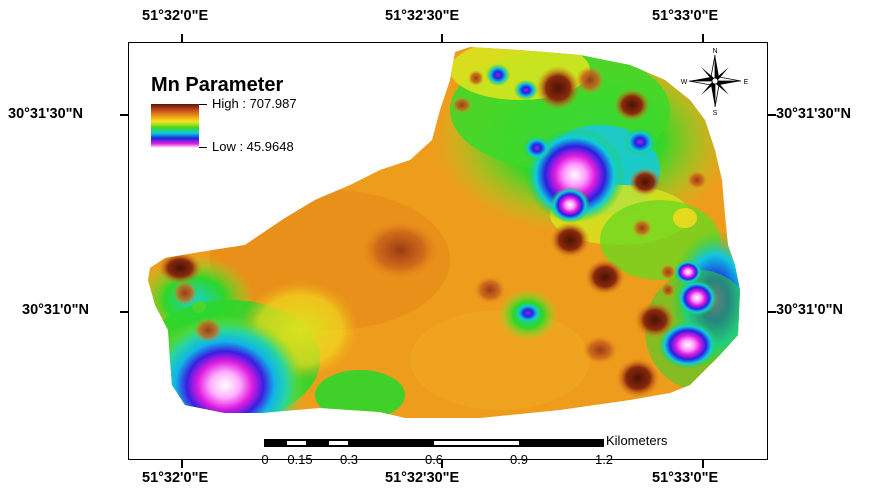 This screenshot has width=888, height=492. What do you see at coordinates (422, 478) in the screenshot?
I see `bottom-coord-label: 51°32'30"E` at bounding box center [422, 478].